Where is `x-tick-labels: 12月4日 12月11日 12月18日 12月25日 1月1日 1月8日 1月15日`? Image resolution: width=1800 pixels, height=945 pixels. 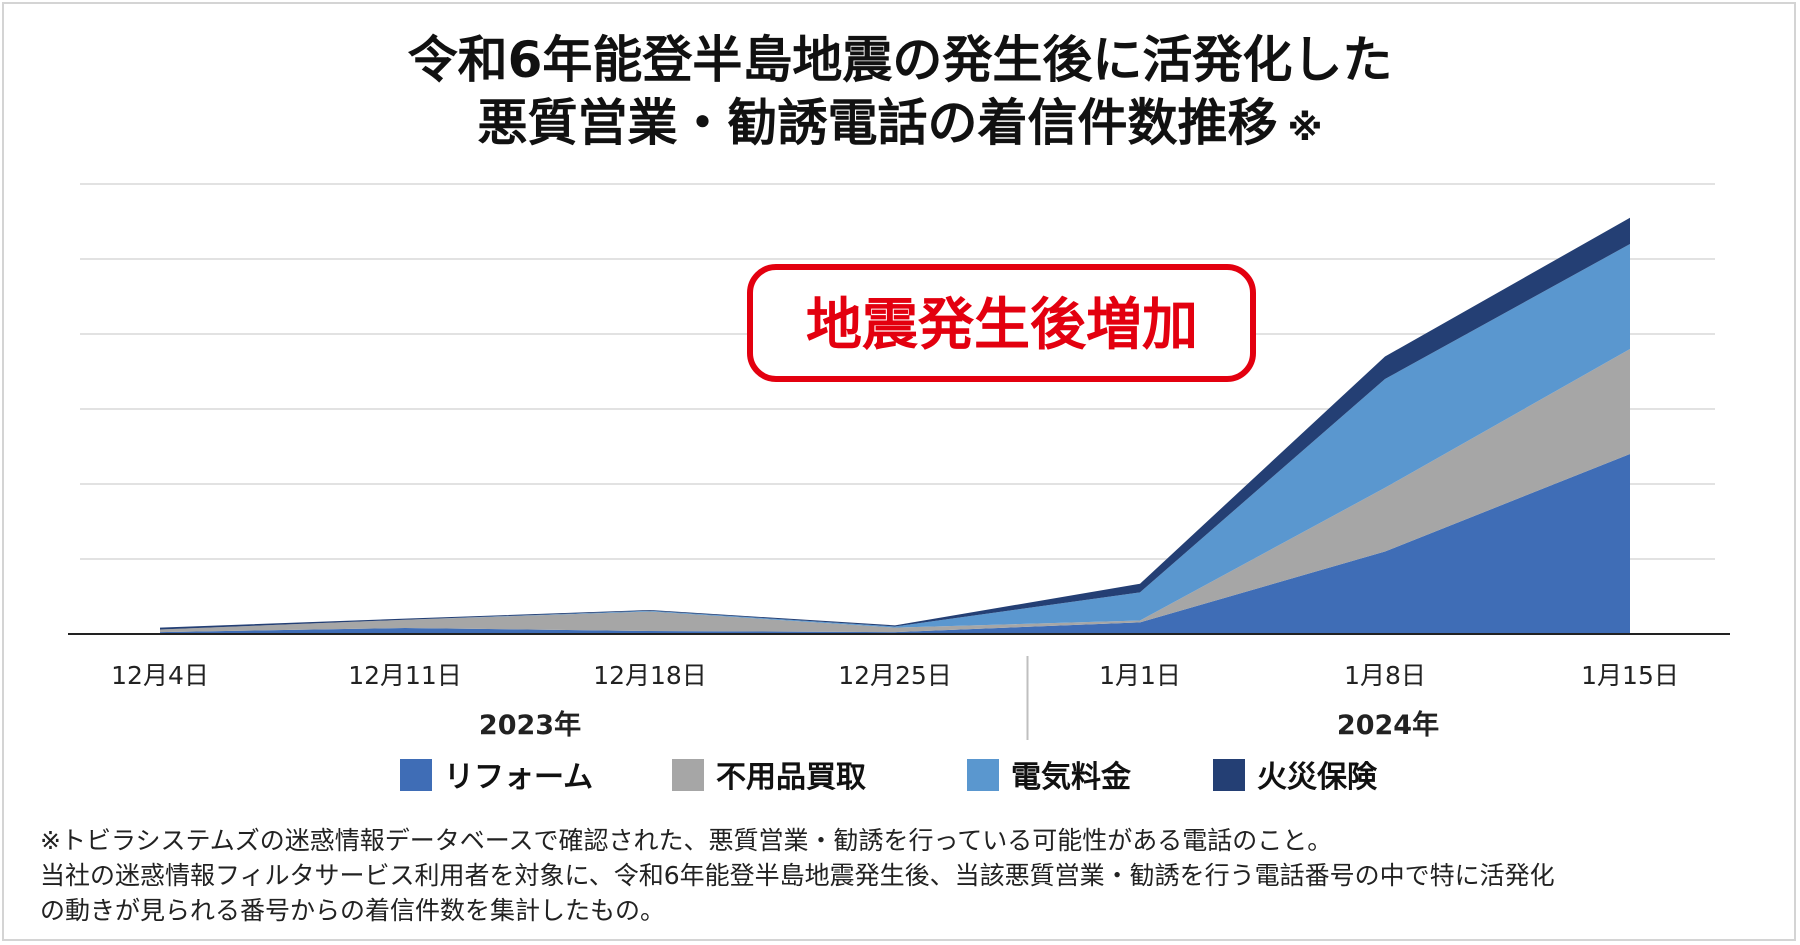 x-tick-labels: 12月4日 12月11日 12月18日 12月25日 1月1日 1月8日 1月15日 is located at coordinates (895, 675).